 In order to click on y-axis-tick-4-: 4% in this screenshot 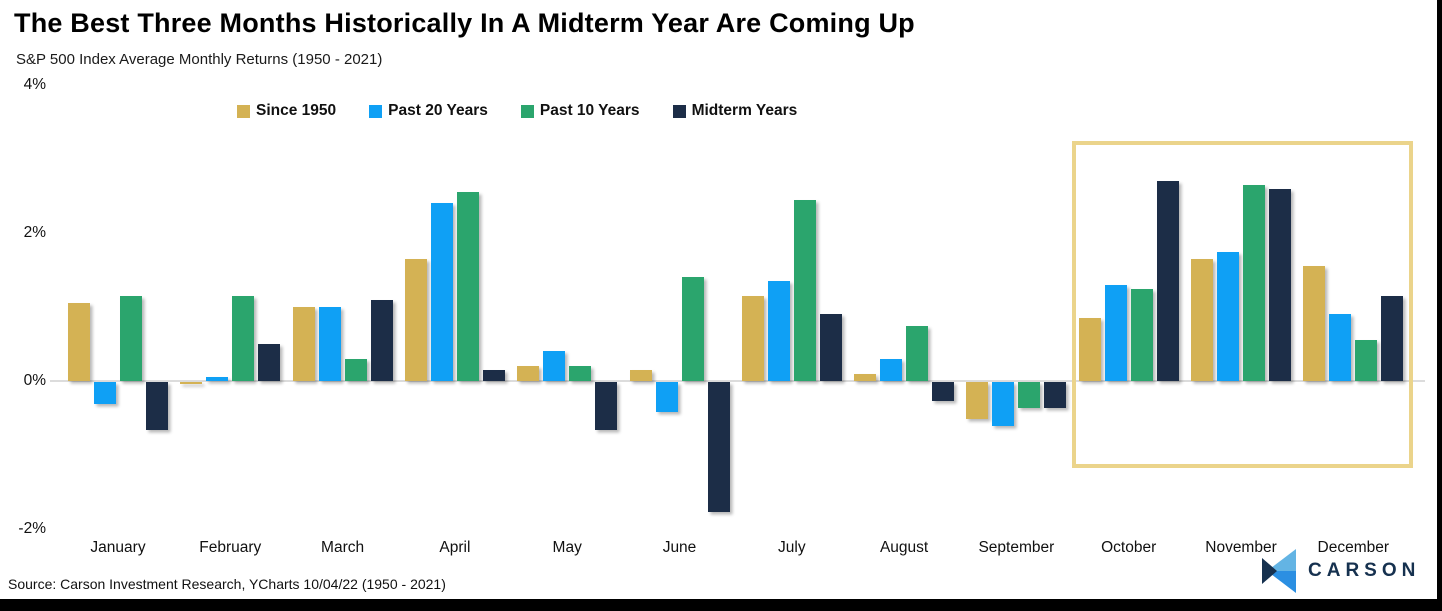, I will do `click(34, 84)`.